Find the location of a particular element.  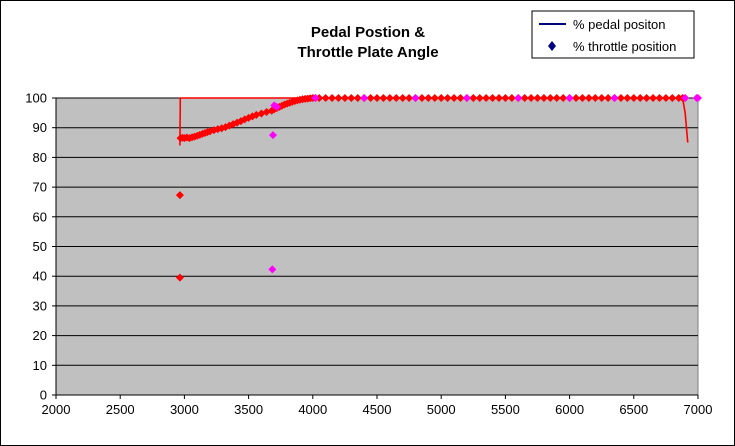

y-tick-label: 90 is located at coordinates (40, 127).